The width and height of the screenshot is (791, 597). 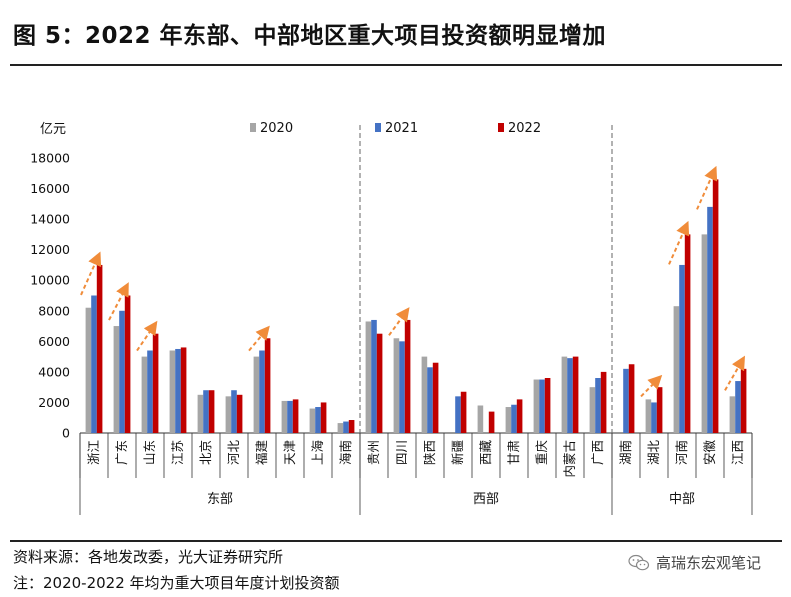 What do you see at coordinates (93, 452) in the screenshot?
I see `x-tick-label: 浙江` at bounding box center [93, 452].